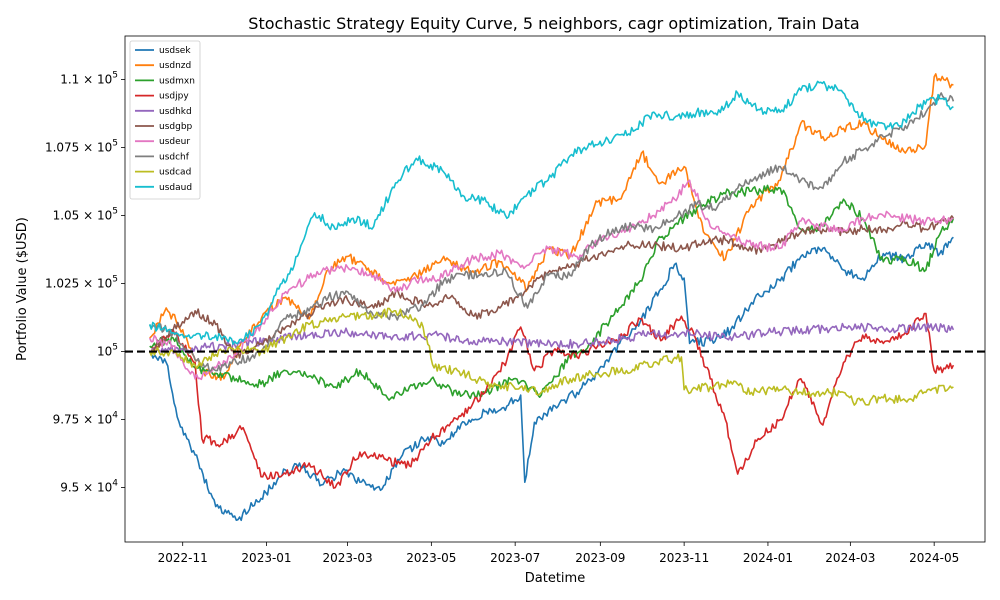 This screenshot has width=1000, height=600. I want to click on legend-label-usdnzd: usdnzd, so click(175, 66).